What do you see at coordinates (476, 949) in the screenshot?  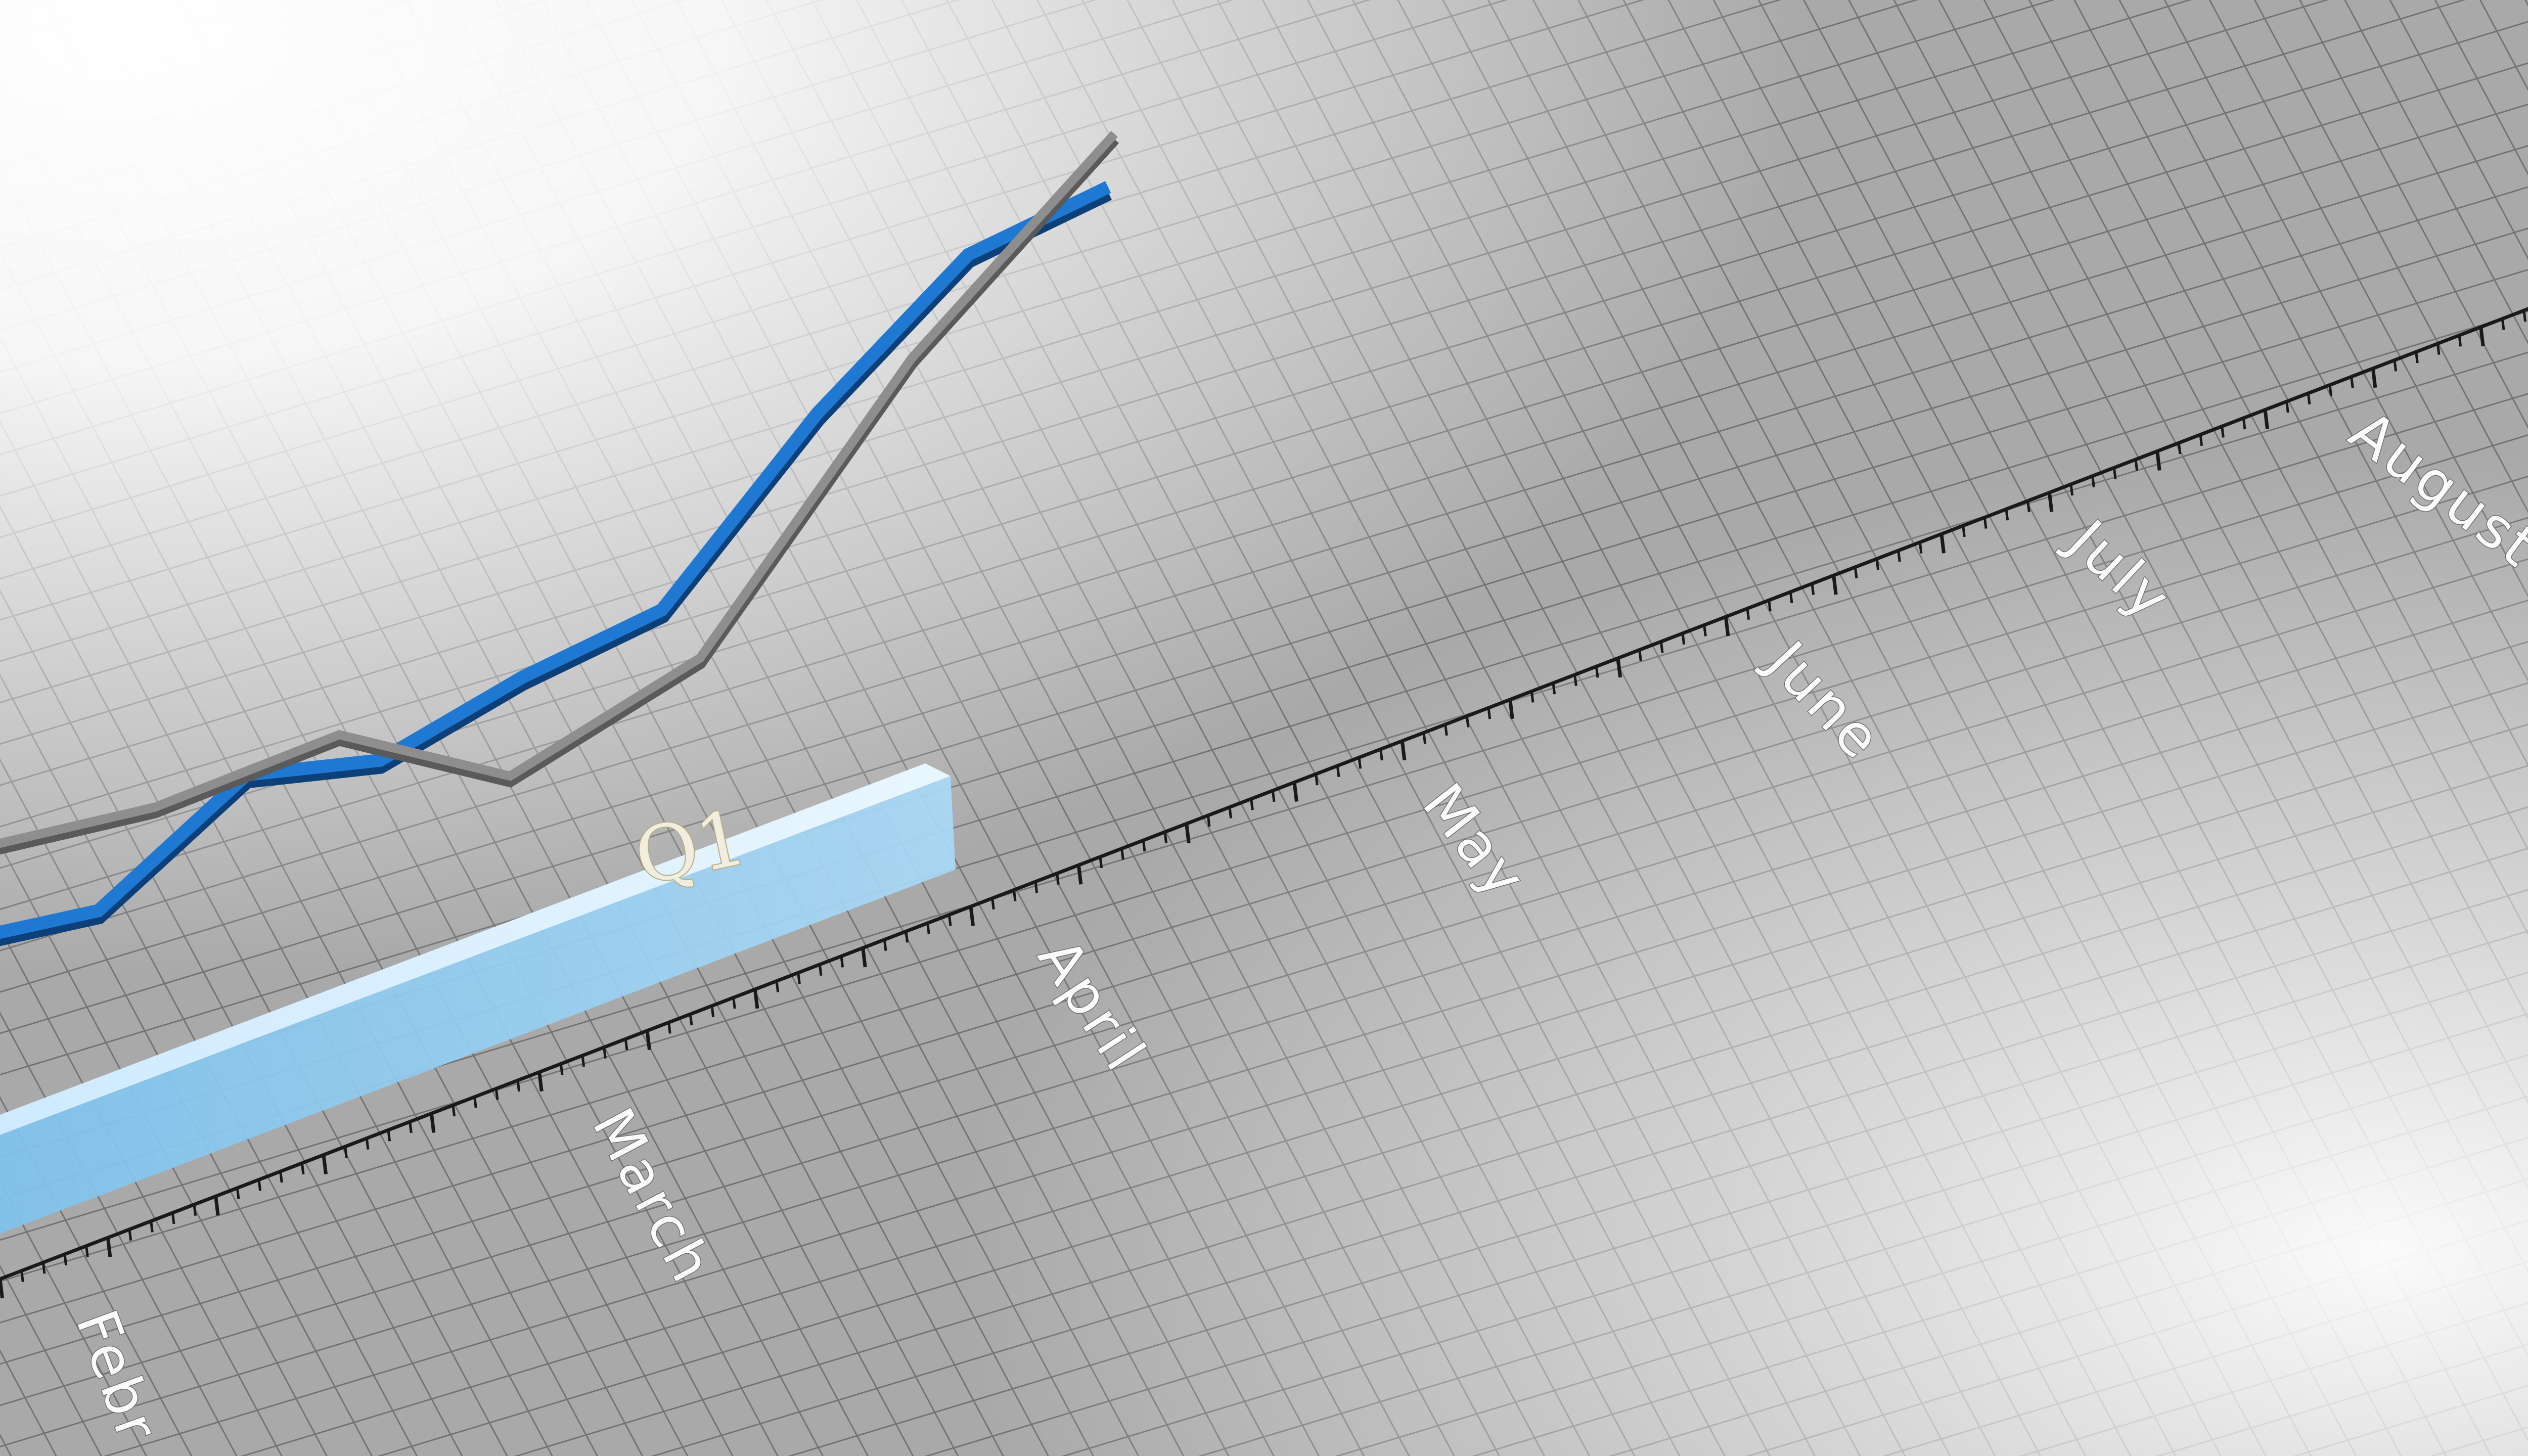 I see `q1-band-top` at bounding box center [476, 949].